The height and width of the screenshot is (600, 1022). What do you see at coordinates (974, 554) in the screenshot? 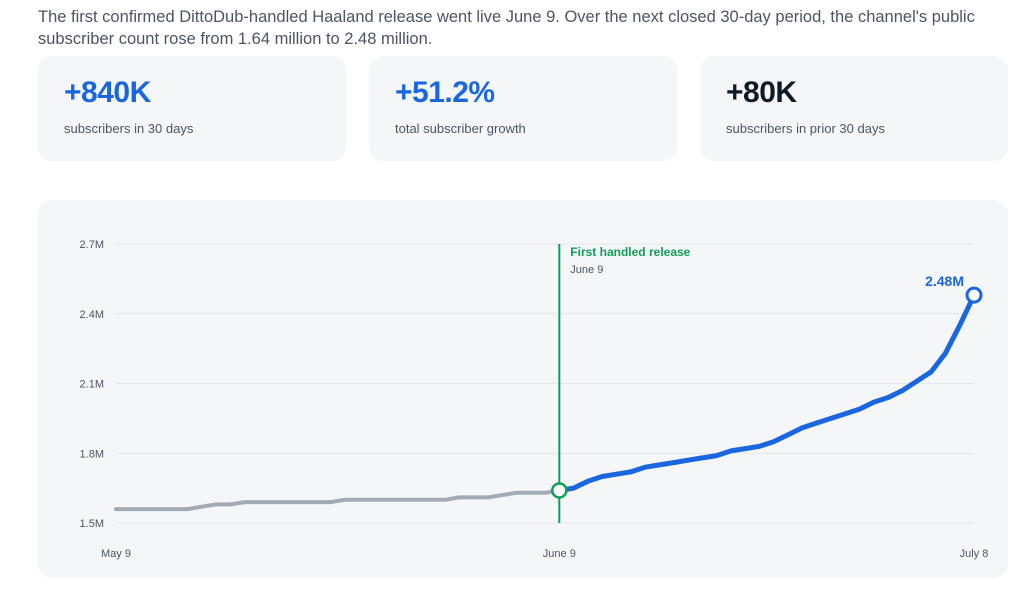
I see `x-tick-label: July 8` at bounding box center [974, 554].